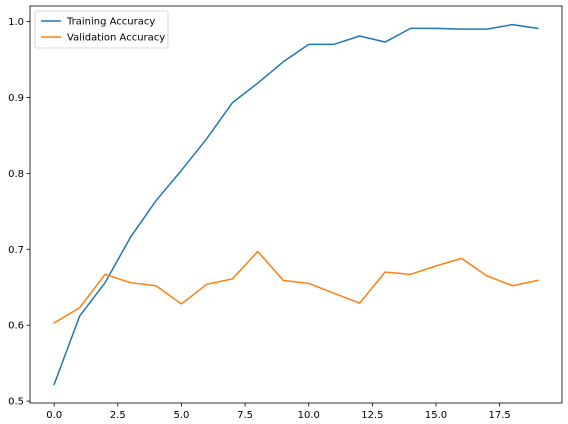  I want to click on x-tick-label: 2.5, so click(118, 415).